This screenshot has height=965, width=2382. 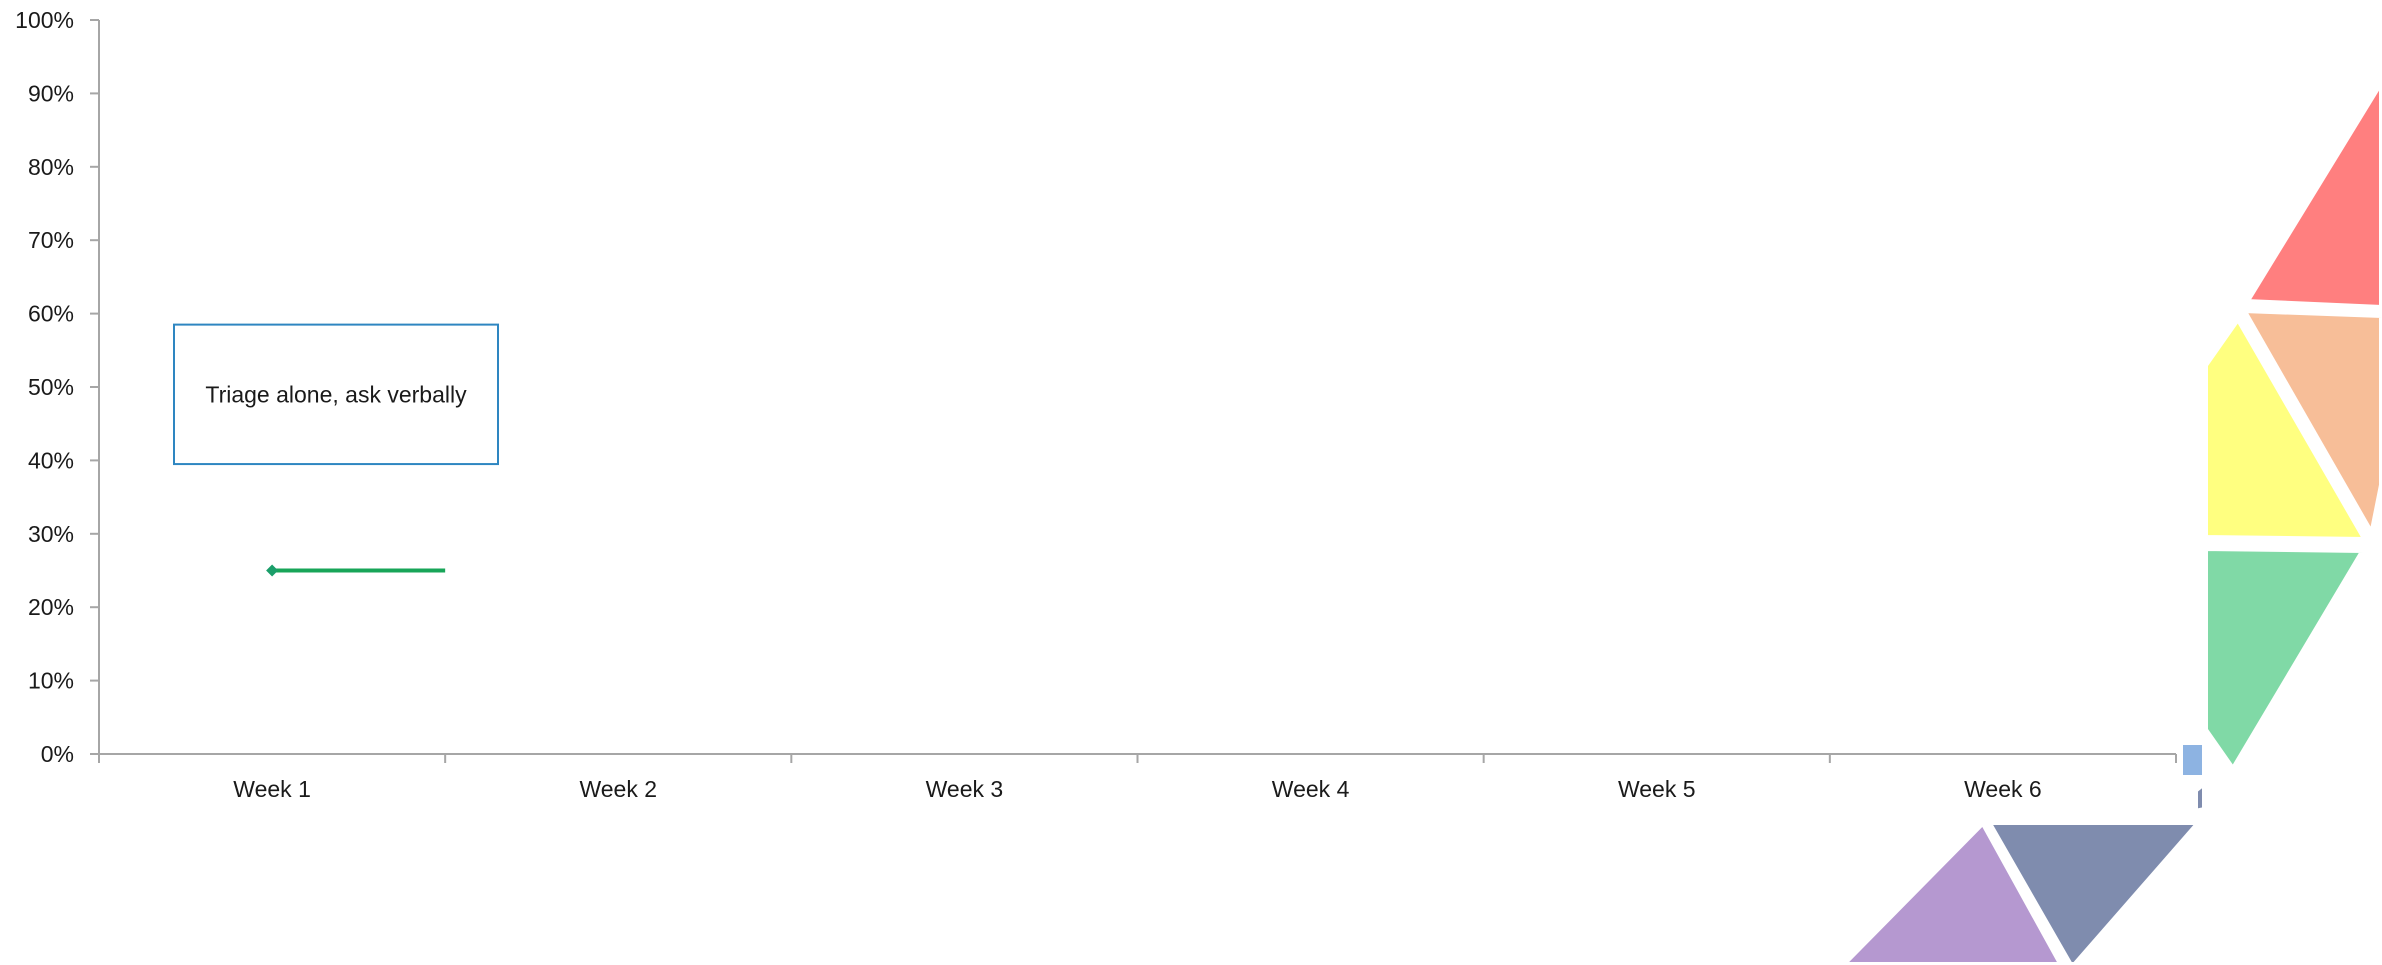 I want to click on mosaic-triangle-green, so click(x=2286, y=660).